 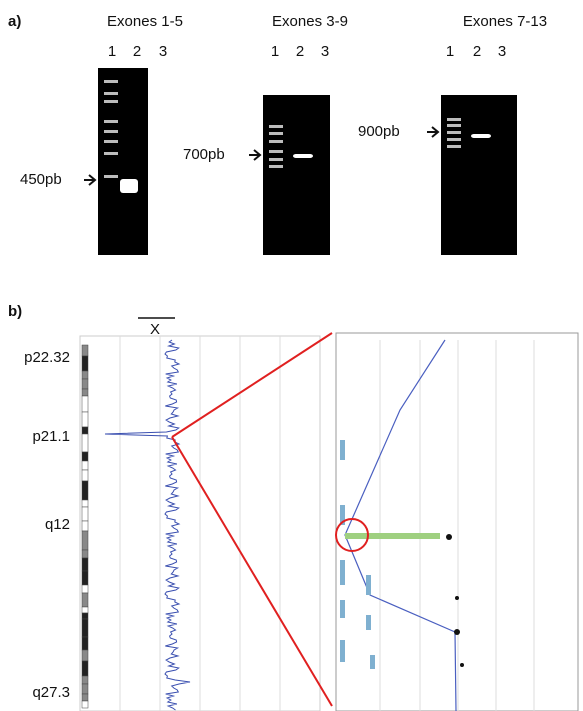 I want to click on size-label: 450pb, so click(x=41, y=179).